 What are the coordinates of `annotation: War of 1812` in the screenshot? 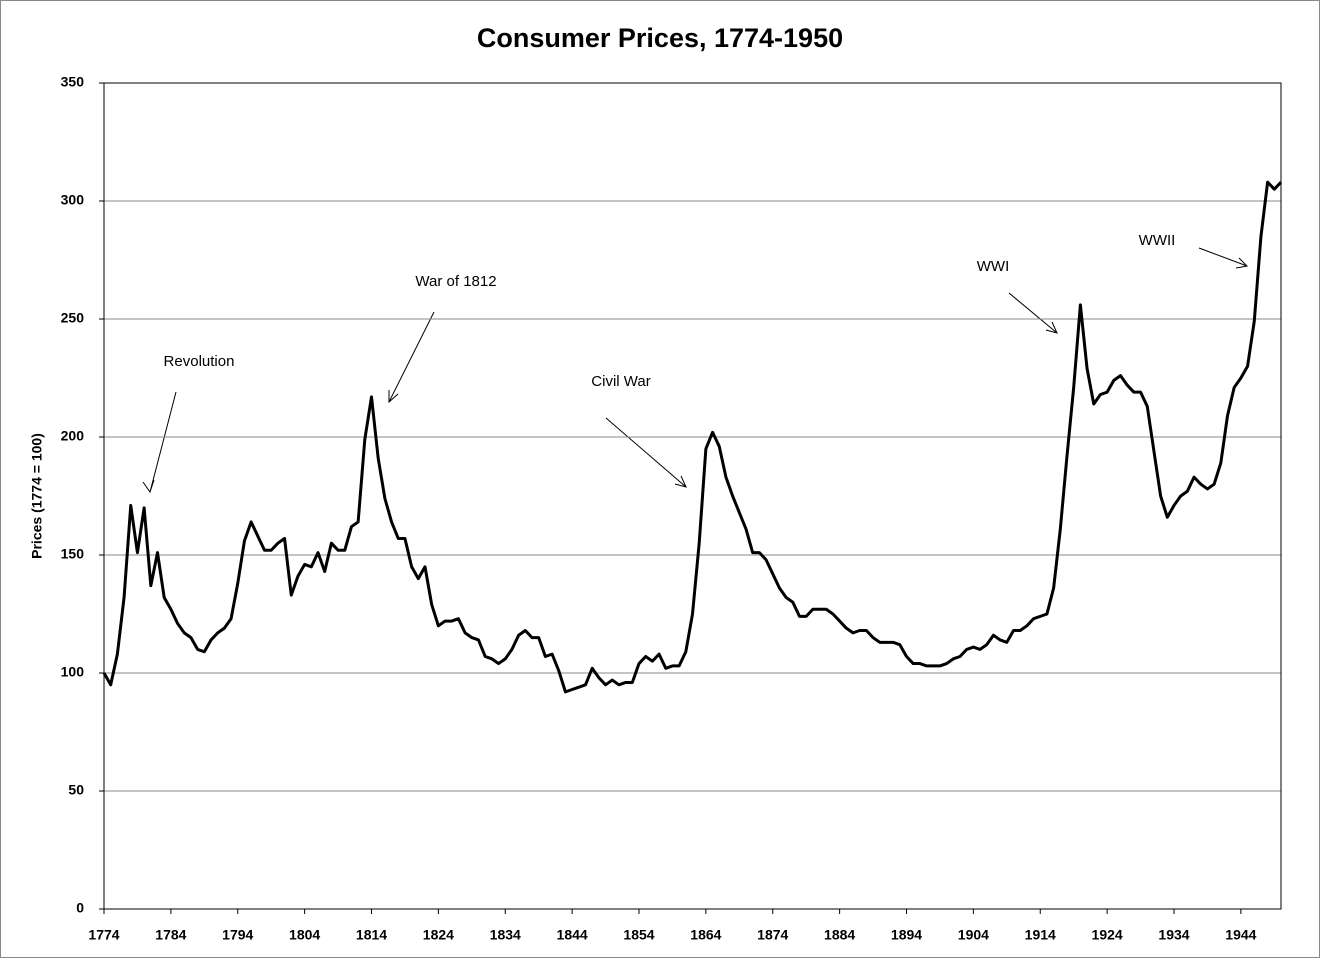 It's located at (455, 281).